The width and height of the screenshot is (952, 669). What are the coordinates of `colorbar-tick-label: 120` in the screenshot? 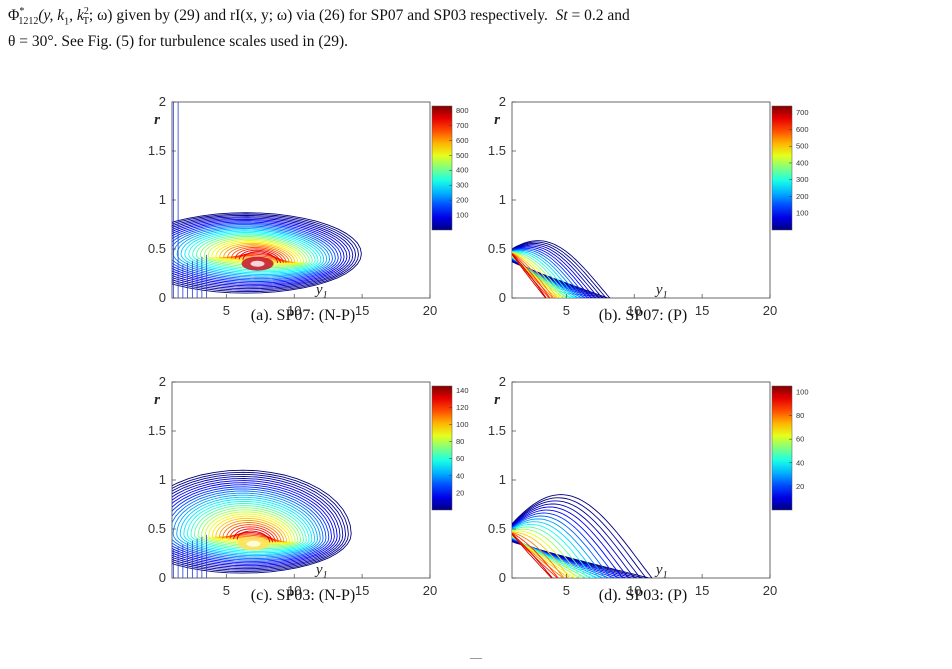 It's located at (462, 407).